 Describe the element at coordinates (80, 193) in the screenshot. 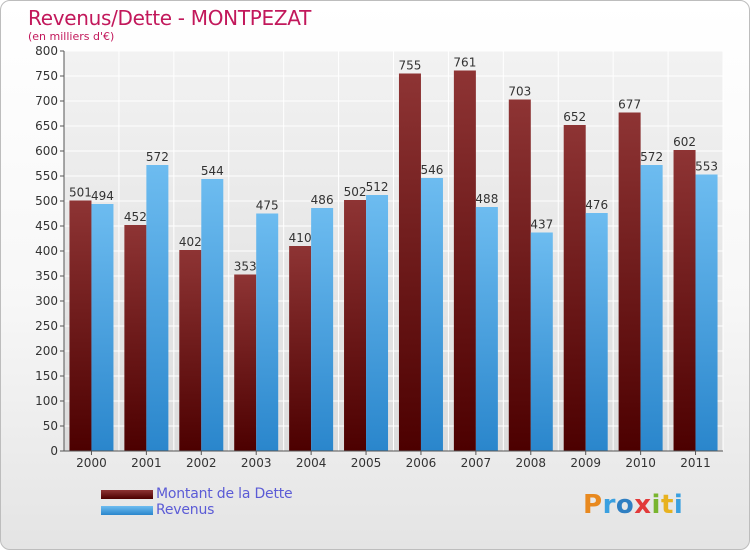

I see `data-label: 501` at that location.